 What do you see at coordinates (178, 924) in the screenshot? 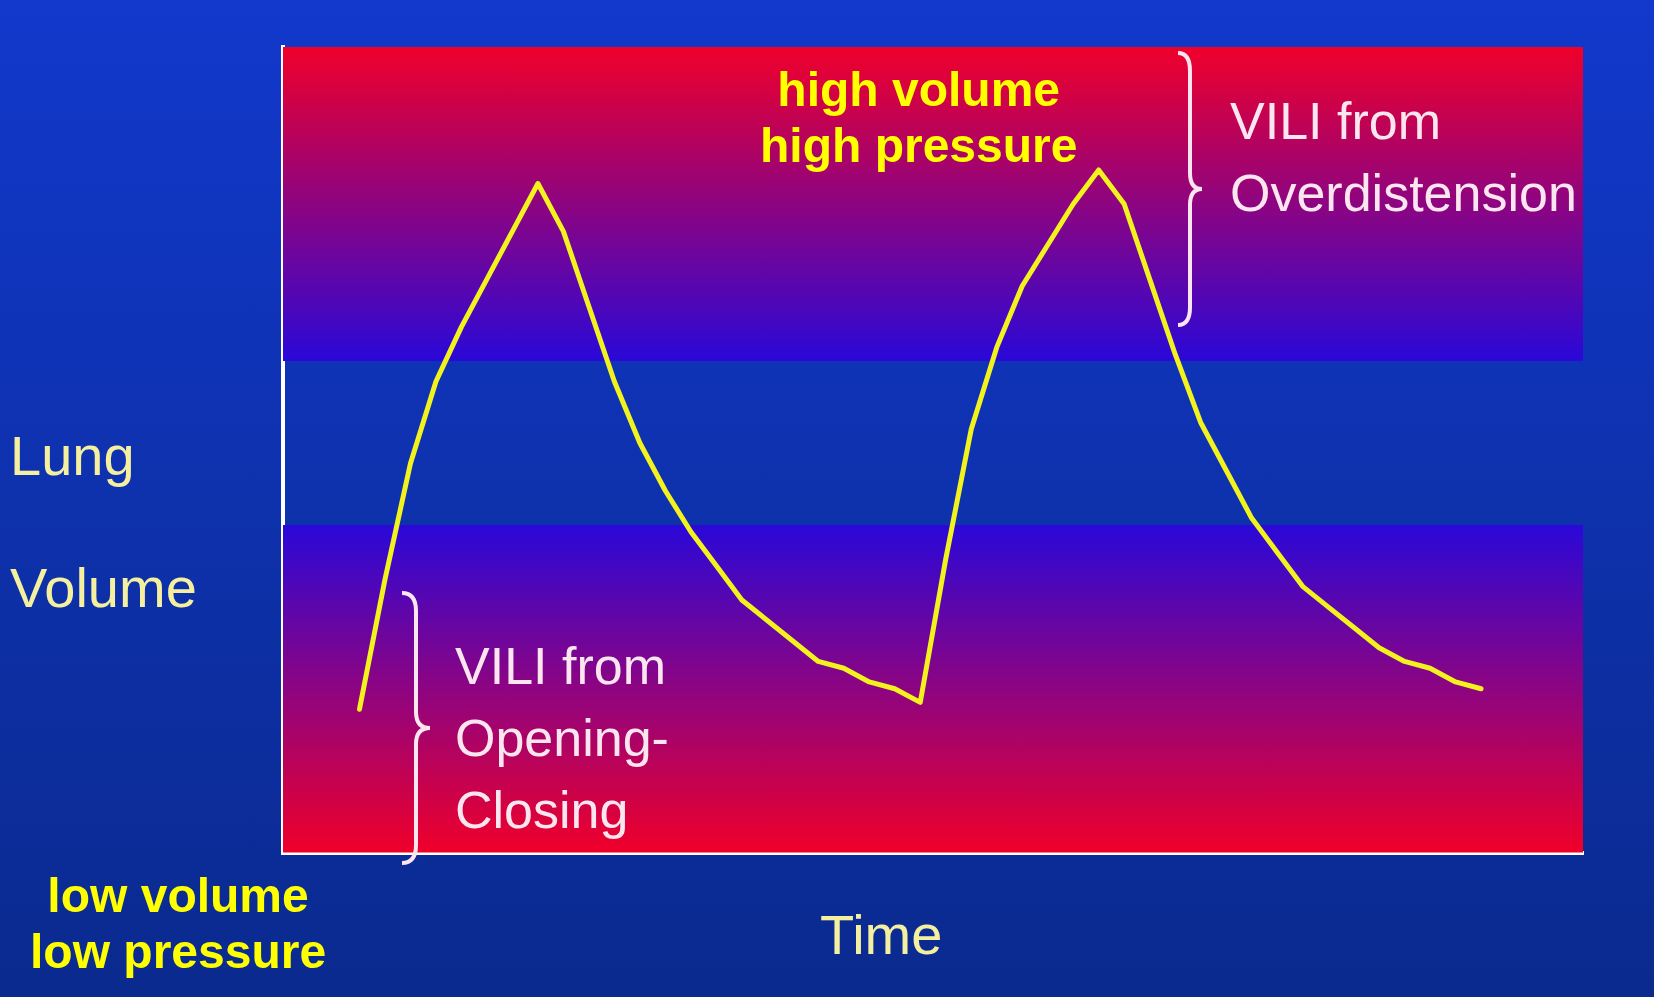
I see `text: low volume low pressure` at bounding box center [178, 924].